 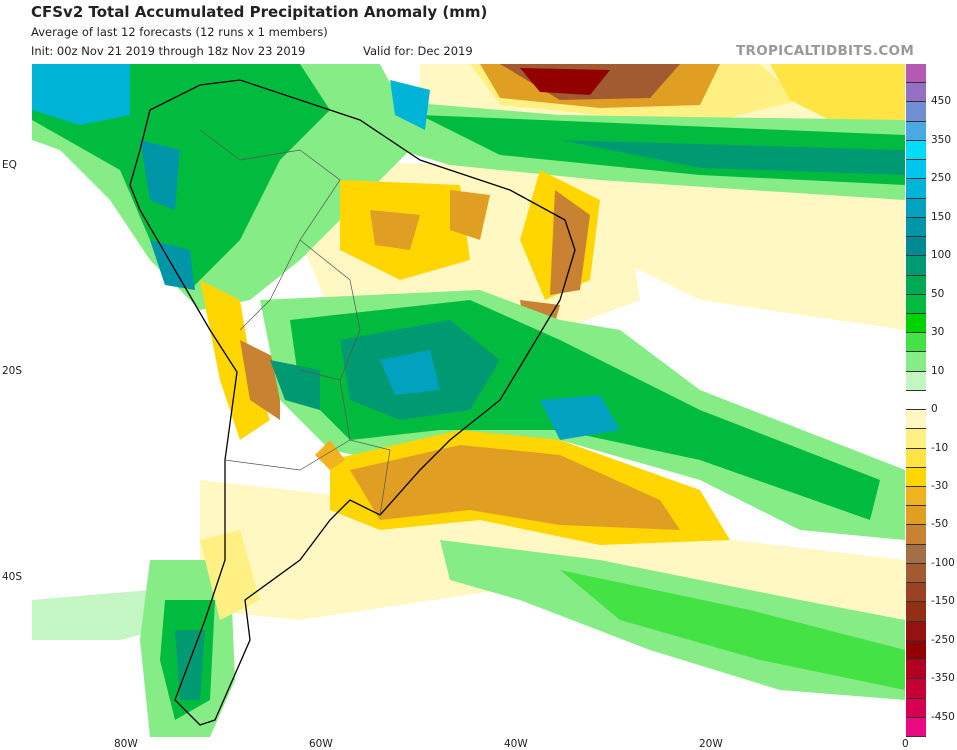 What do you see at coordinates (943, 678) in the screenshot?
I see `colorbar-label: -350` at bounding box center [943, 678].